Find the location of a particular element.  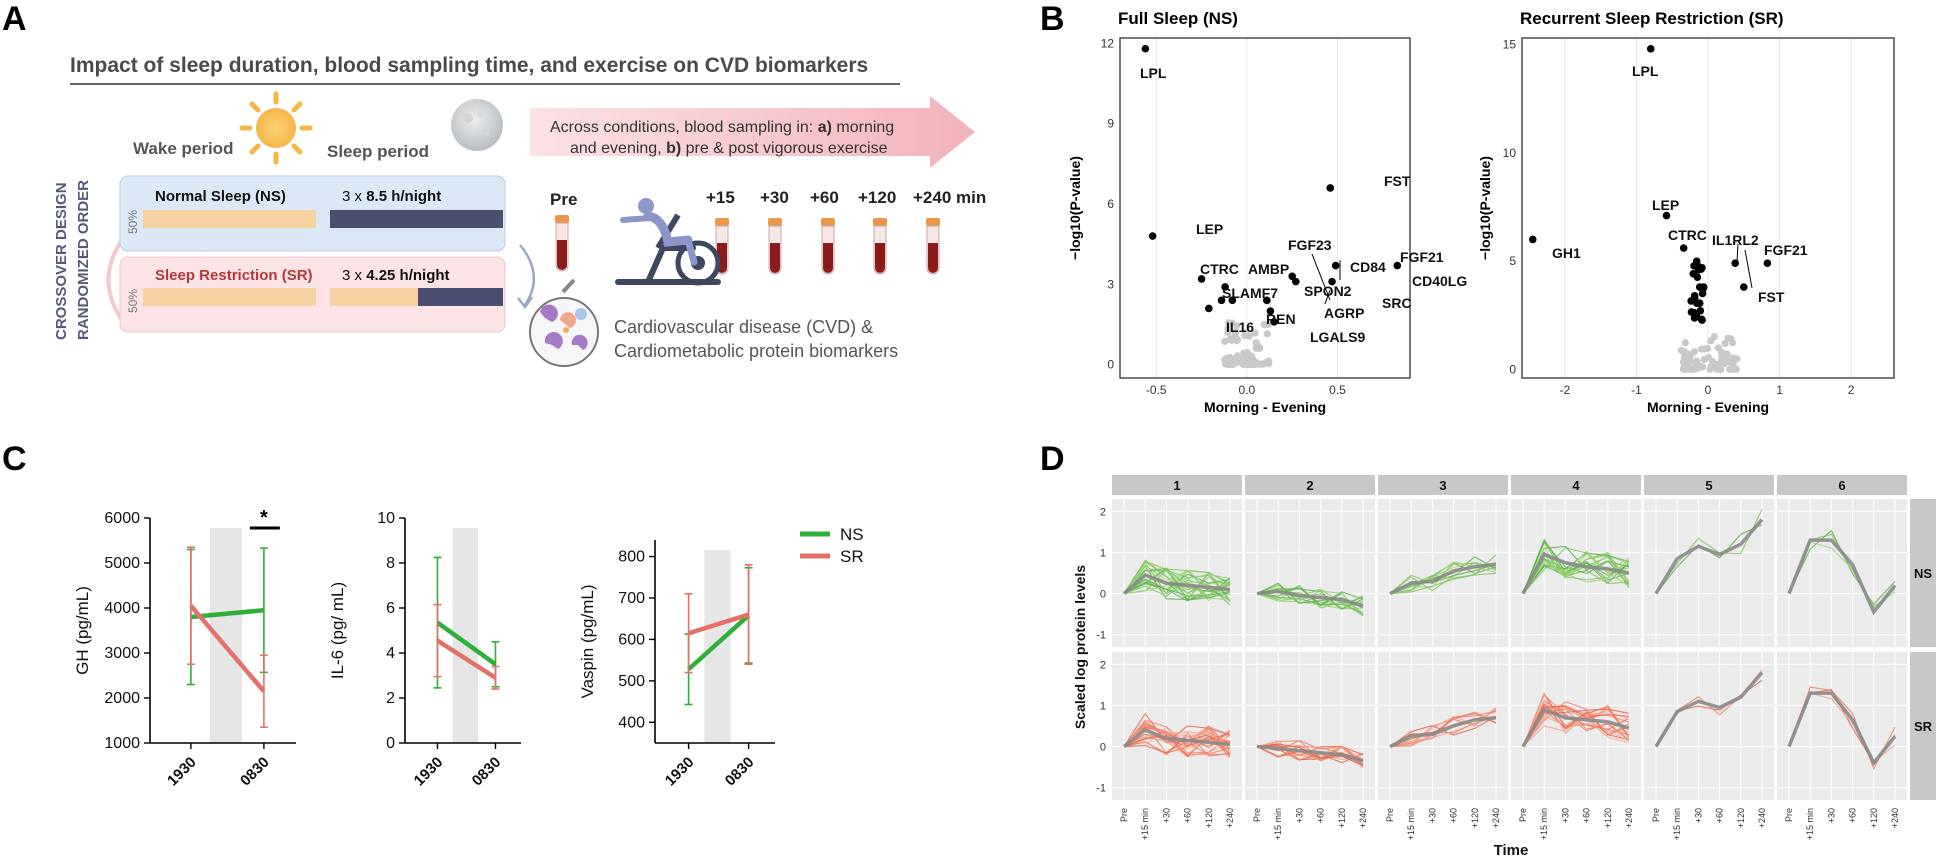

ns-sleep-bar is located at coordinates (416, 219).